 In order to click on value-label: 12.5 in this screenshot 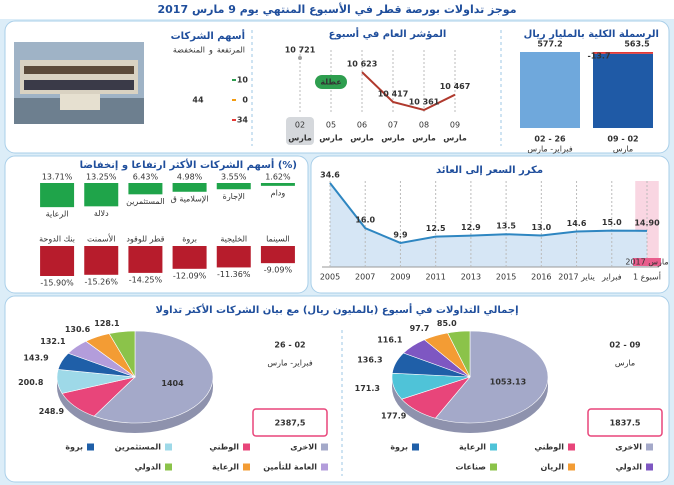, I will do `click(436, 228)`.